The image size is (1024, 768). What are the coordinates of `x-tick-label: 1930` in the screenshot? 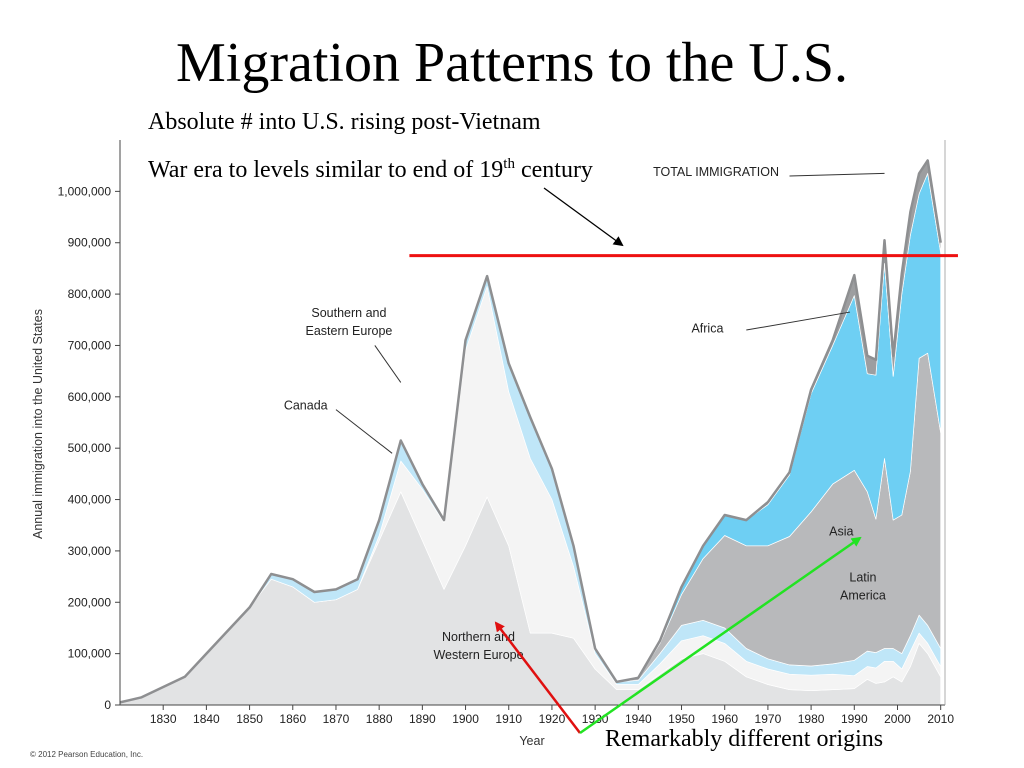 It's located at (595, 719).